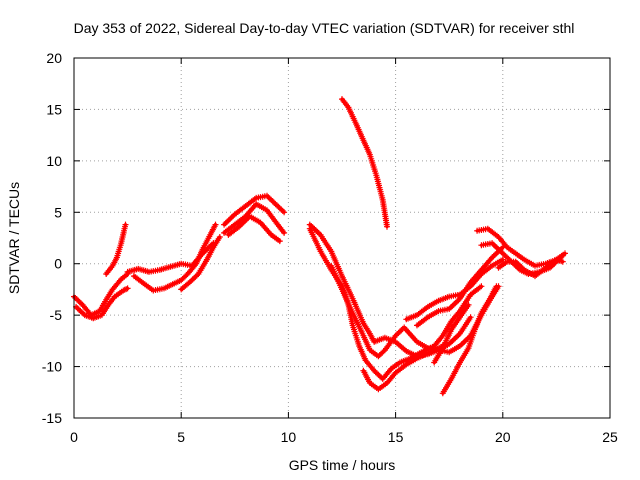  I want to click on x-tick-label: 20, so click(503, 437).